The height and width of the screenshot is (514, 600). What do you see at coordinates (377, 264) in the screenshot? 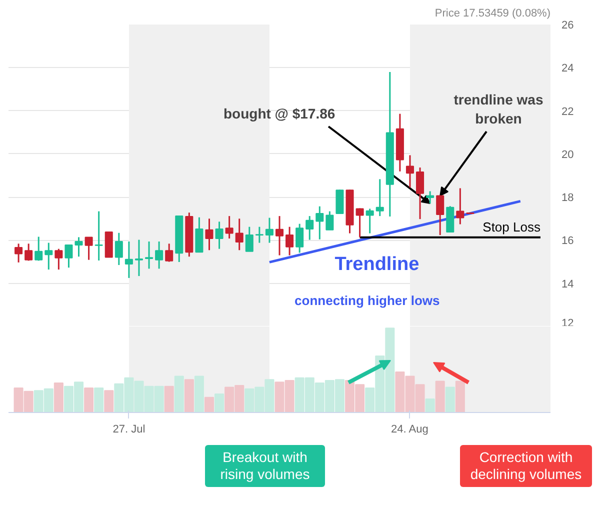
I see `series-label: Trendline` at bounding box center [377, 264].